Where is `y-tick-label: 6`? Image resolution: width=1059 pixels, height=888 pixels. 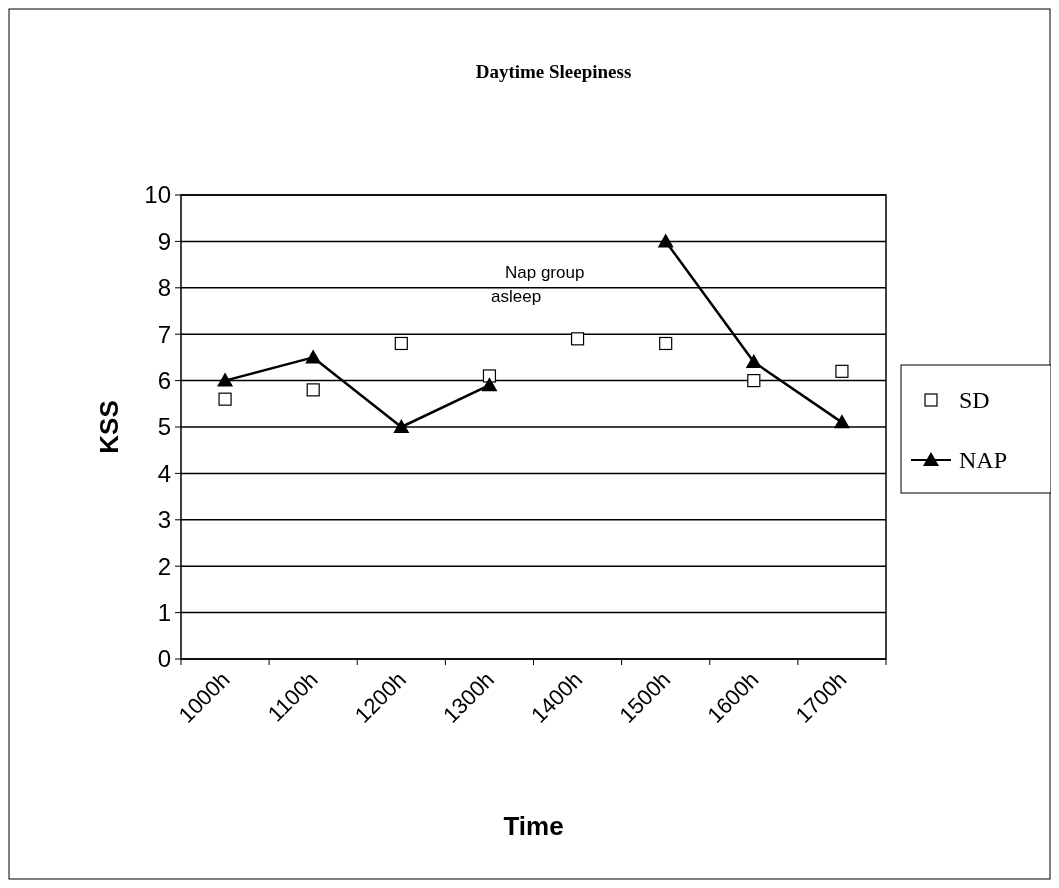
y-tick-label: 6 is located at coordinates (164, 380).